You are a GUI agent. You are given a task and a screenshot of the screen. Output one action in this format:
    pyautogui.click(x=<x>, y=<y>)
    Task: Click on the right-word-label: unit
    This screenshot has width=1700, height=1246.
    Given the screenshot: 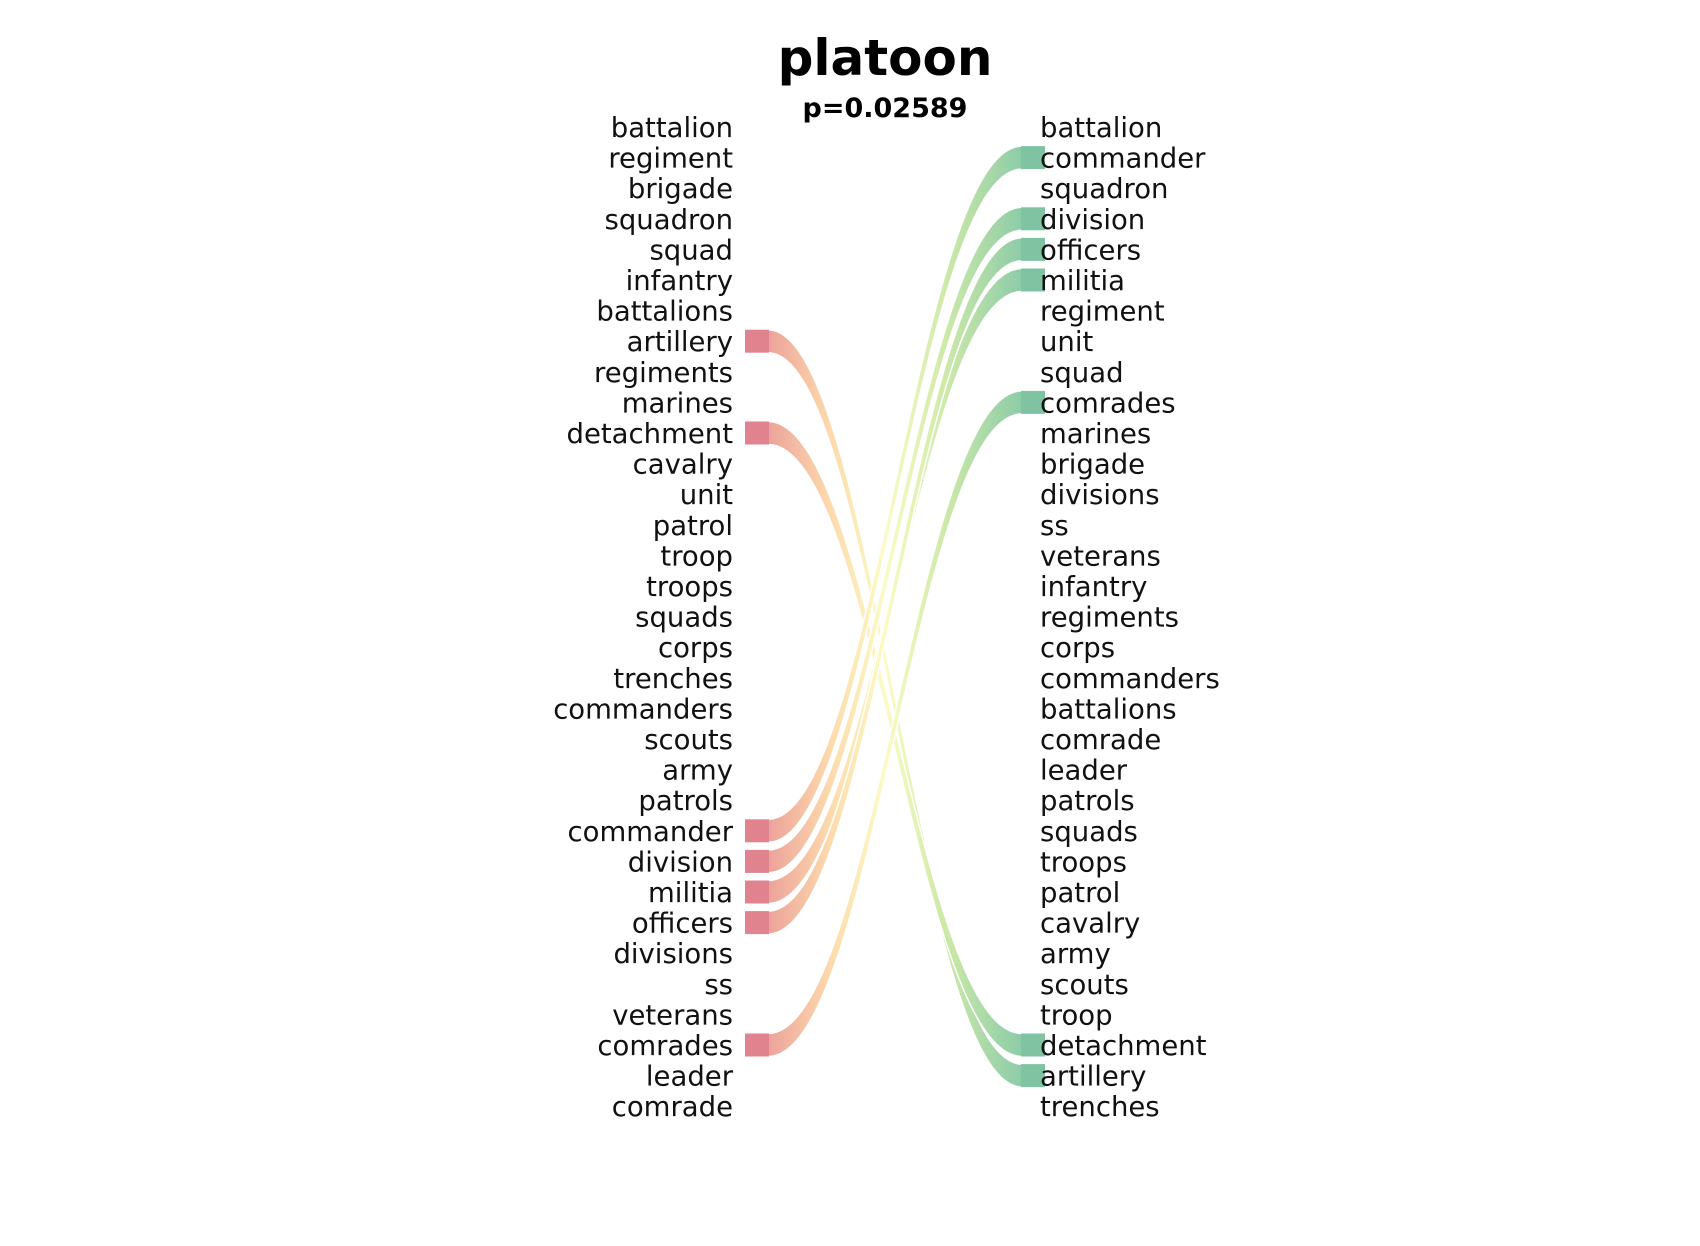 What is the action you would take?
    pyautogui.click(x=1066, y=342)
    